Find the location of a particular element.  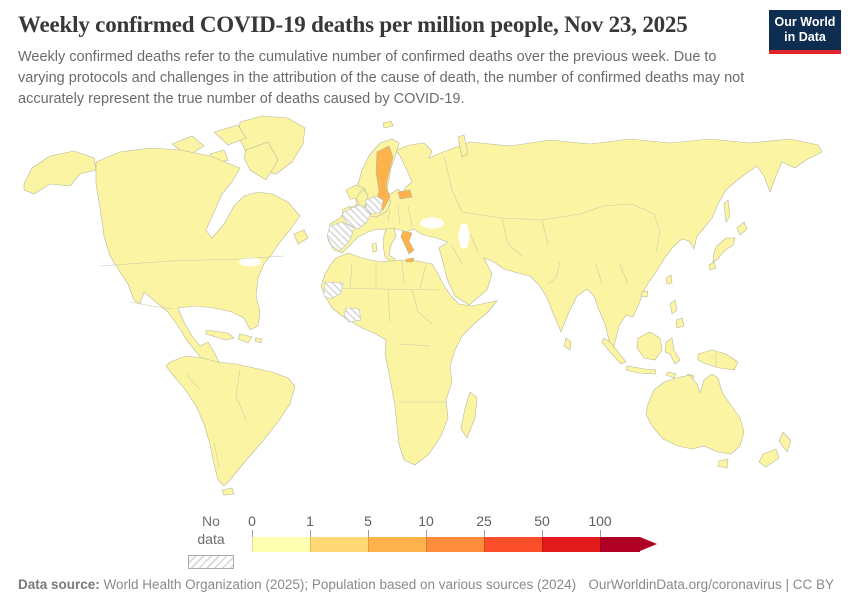

country-cote-divoire-no-data is located at coordinates (352, 315).